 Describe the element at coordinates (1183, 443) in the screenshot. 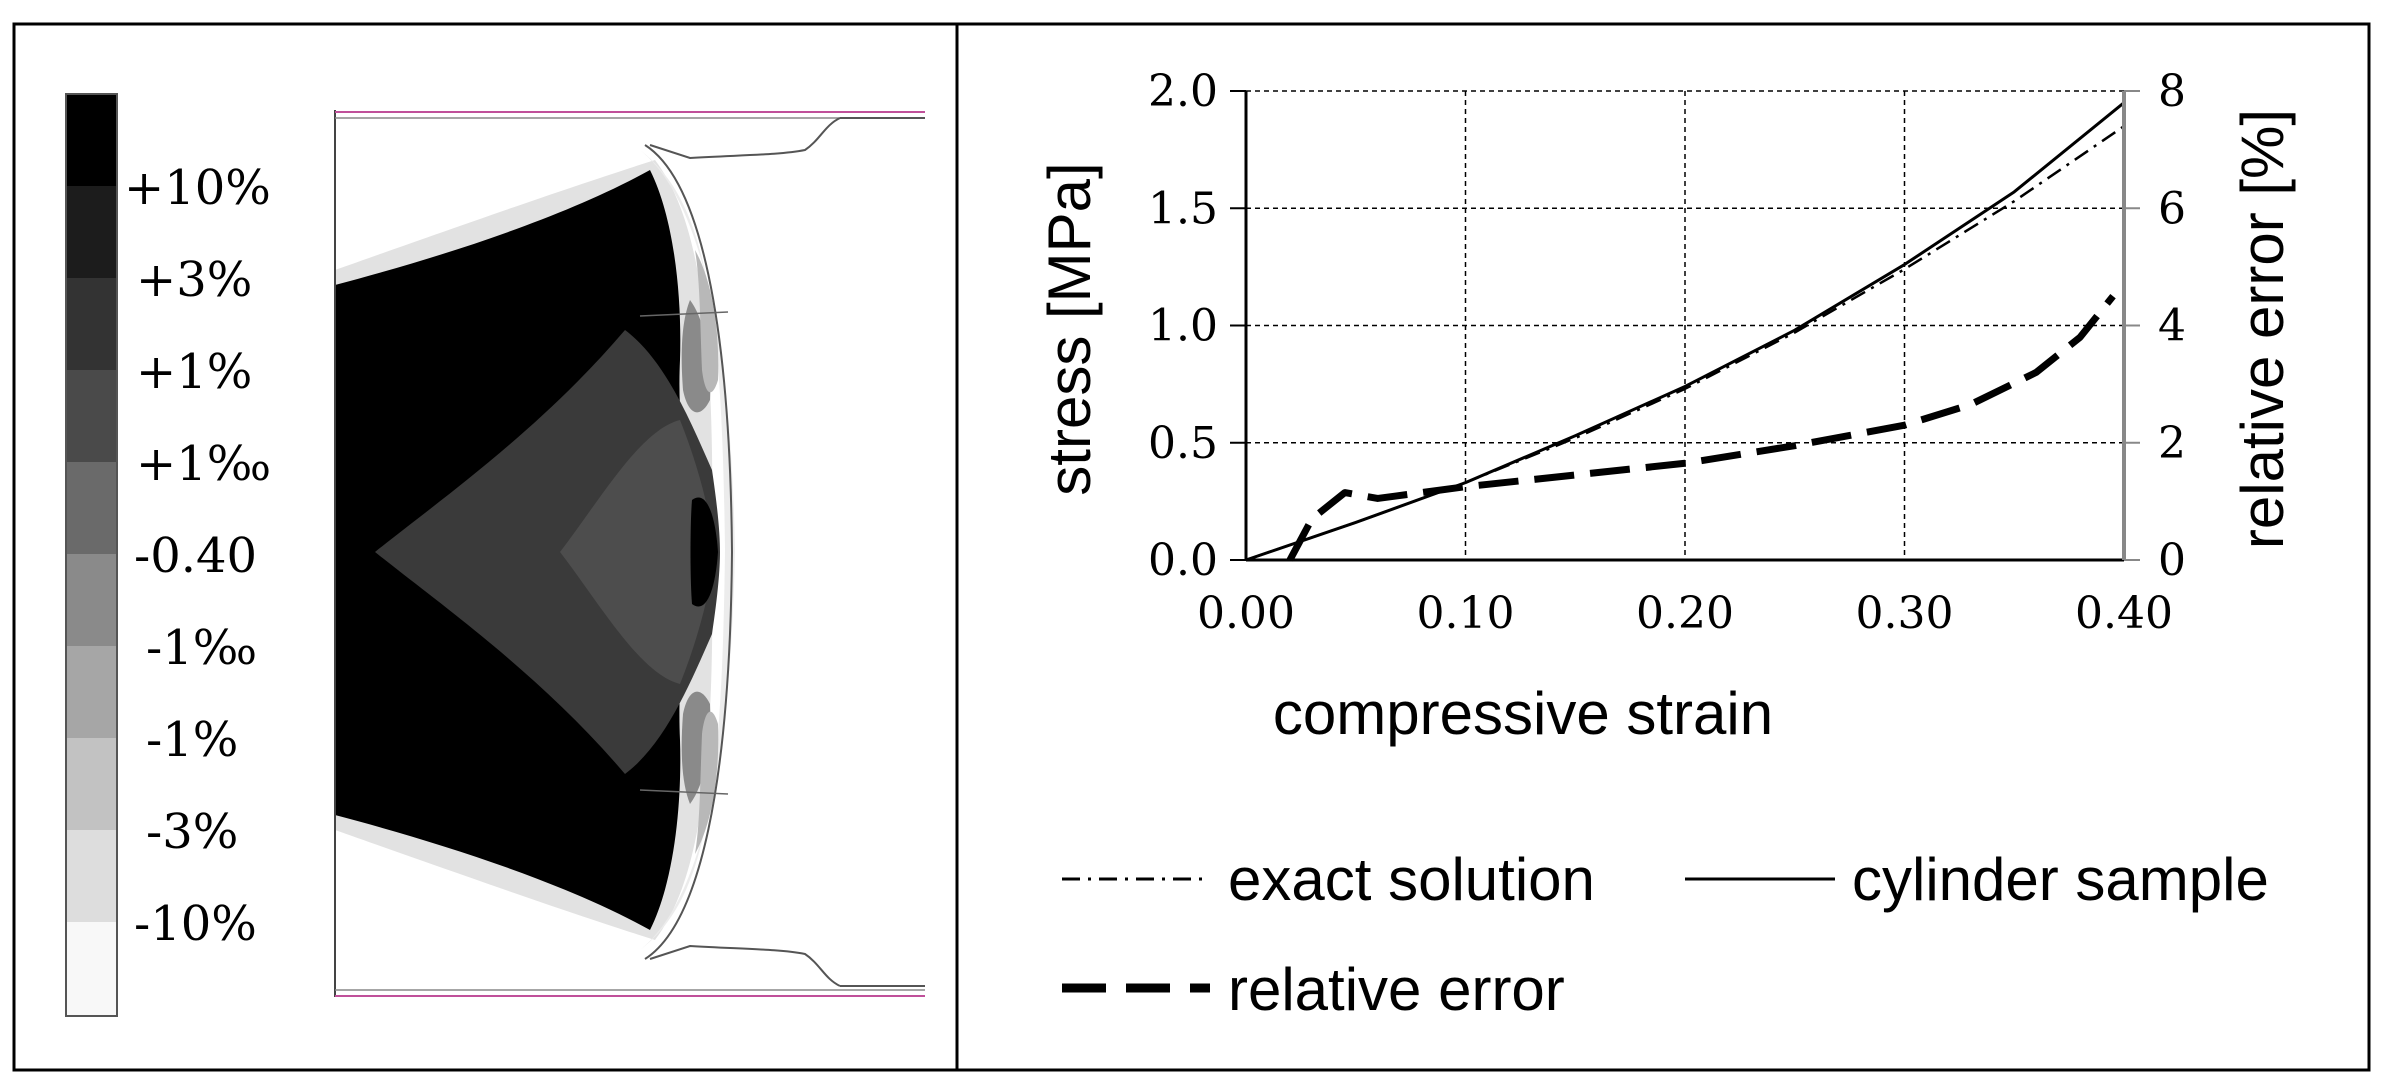

I see `y-tick-label-left: 0.5` at that location.